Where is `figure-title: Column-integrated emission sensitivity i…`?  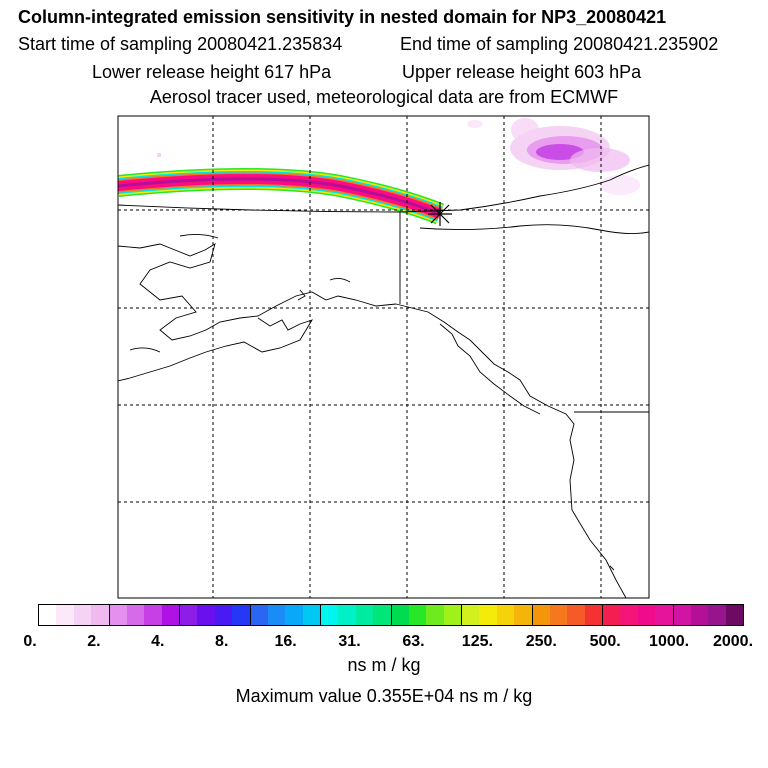 figure-title: Column-integrated emission sensitivity i… is located at coordinates (342, 17).